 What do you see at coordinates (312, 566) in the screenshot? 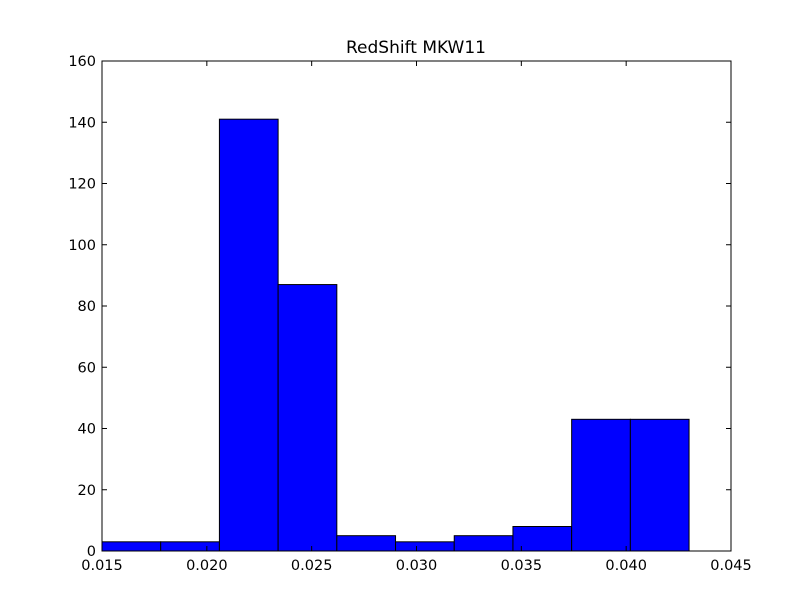
I see `x-tick-label: 0.025` at bounding box center [312, 566].